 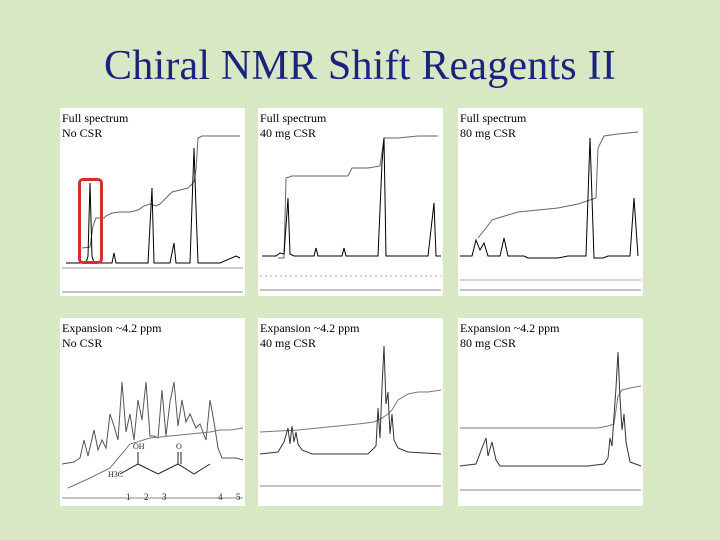 What do you see at coordinates (112, 336) in the screenshot?
I see `panel-caption: Expansion ~4.2 ppm No CSR` at bounding box center [112, 336].